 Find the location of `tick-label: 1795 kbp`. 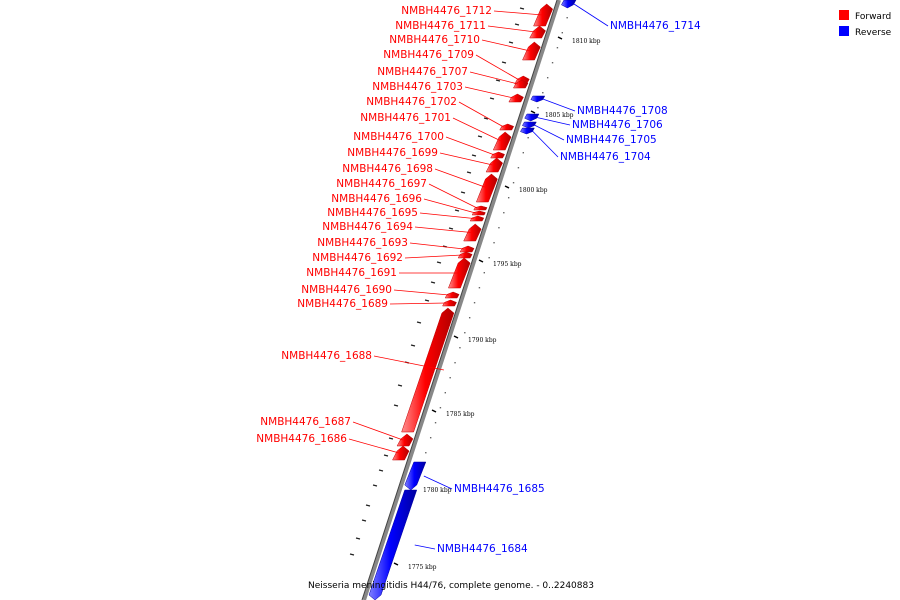

tick-label: 1795 kbp is located at coordinates (507, 264).